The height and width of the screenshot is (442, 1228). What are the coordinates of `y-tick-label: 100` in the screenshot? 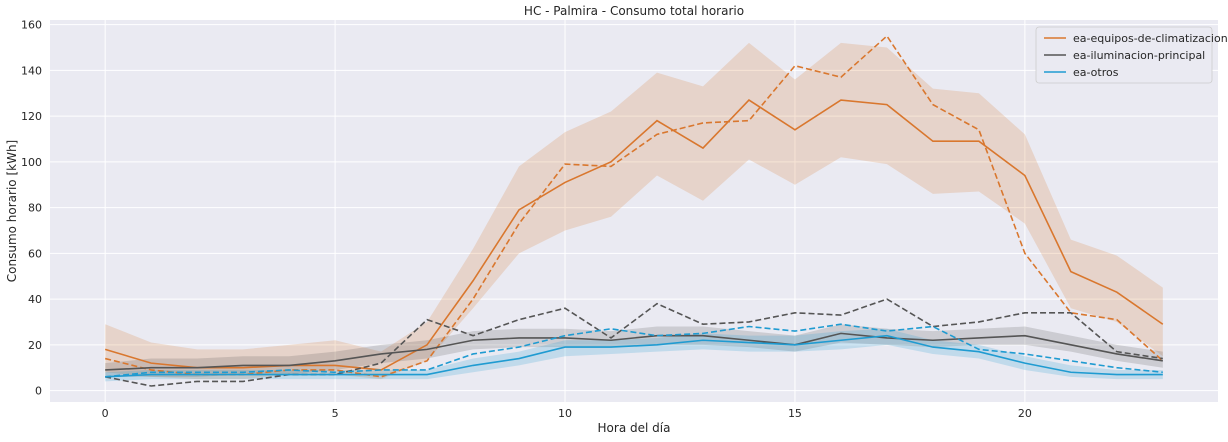 It's located at (31, 162).